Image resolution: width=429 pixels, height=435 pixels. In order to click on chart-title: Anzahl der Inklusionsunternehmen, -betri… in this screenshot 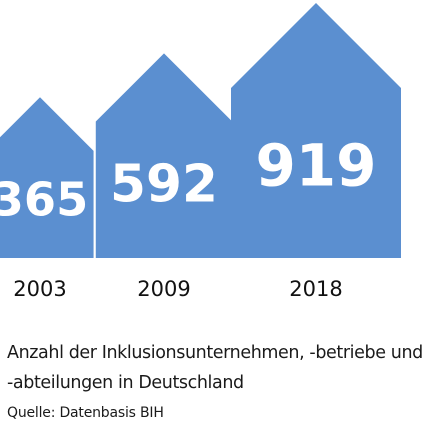, I will do `click(215, 368)`.